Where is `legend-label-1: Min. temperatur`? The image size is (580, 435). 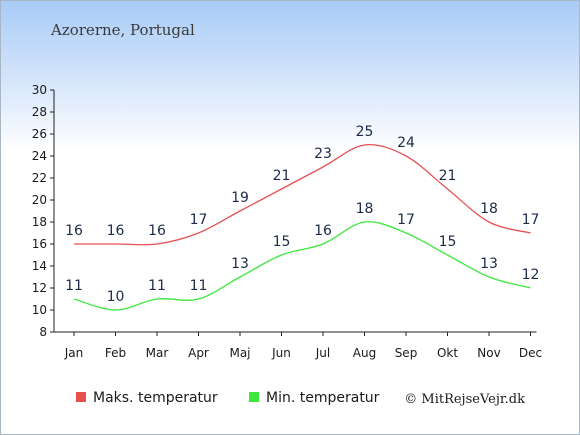 legend-label-1: Min. temperatur is located at coordinates (323, 398).